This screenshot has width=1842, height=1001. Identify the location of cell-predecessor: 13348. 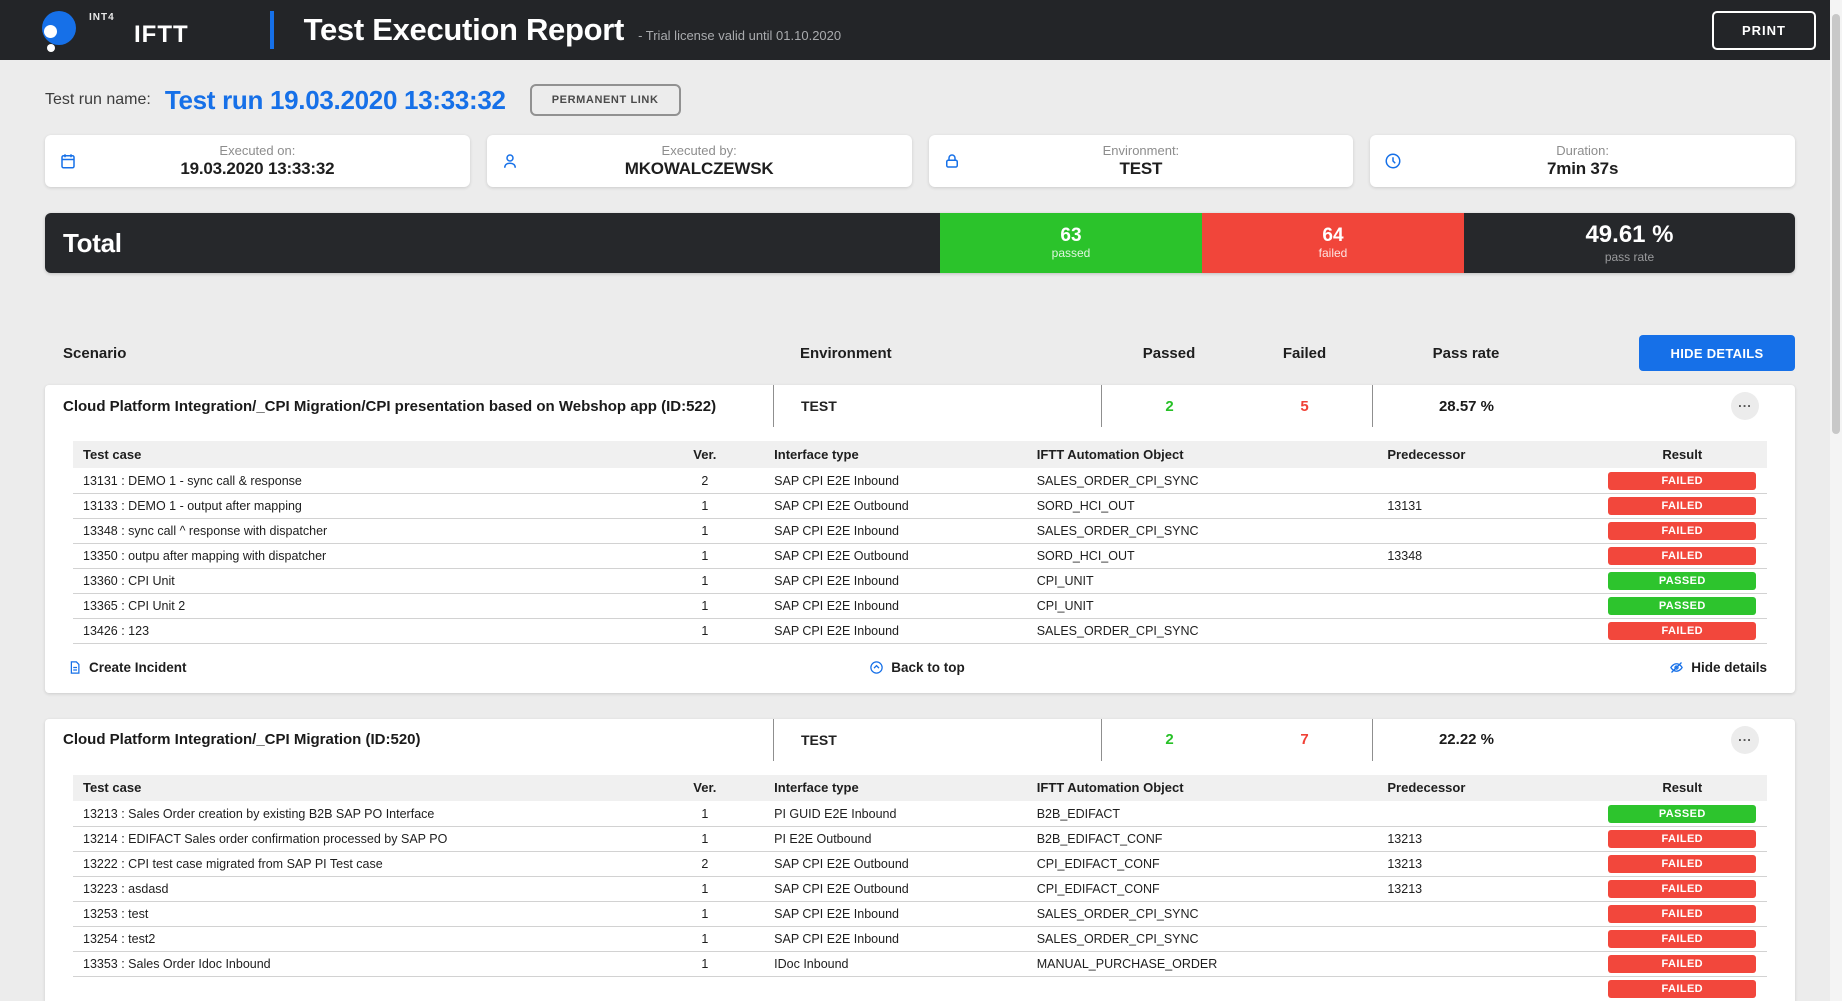
(1487, 555).